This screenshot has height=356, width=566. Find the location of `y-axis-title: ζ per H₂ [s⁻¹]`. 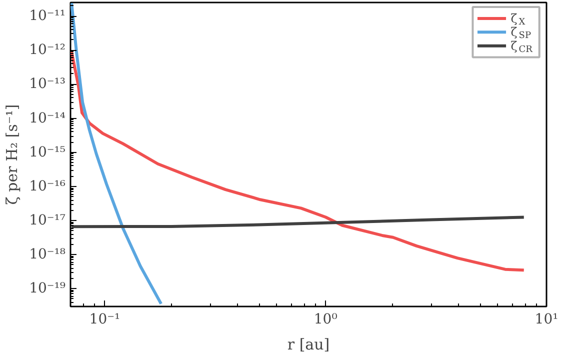

y-axis-title: ζ per H₂ [s⁻¹] is located at coordinates (12, 154).